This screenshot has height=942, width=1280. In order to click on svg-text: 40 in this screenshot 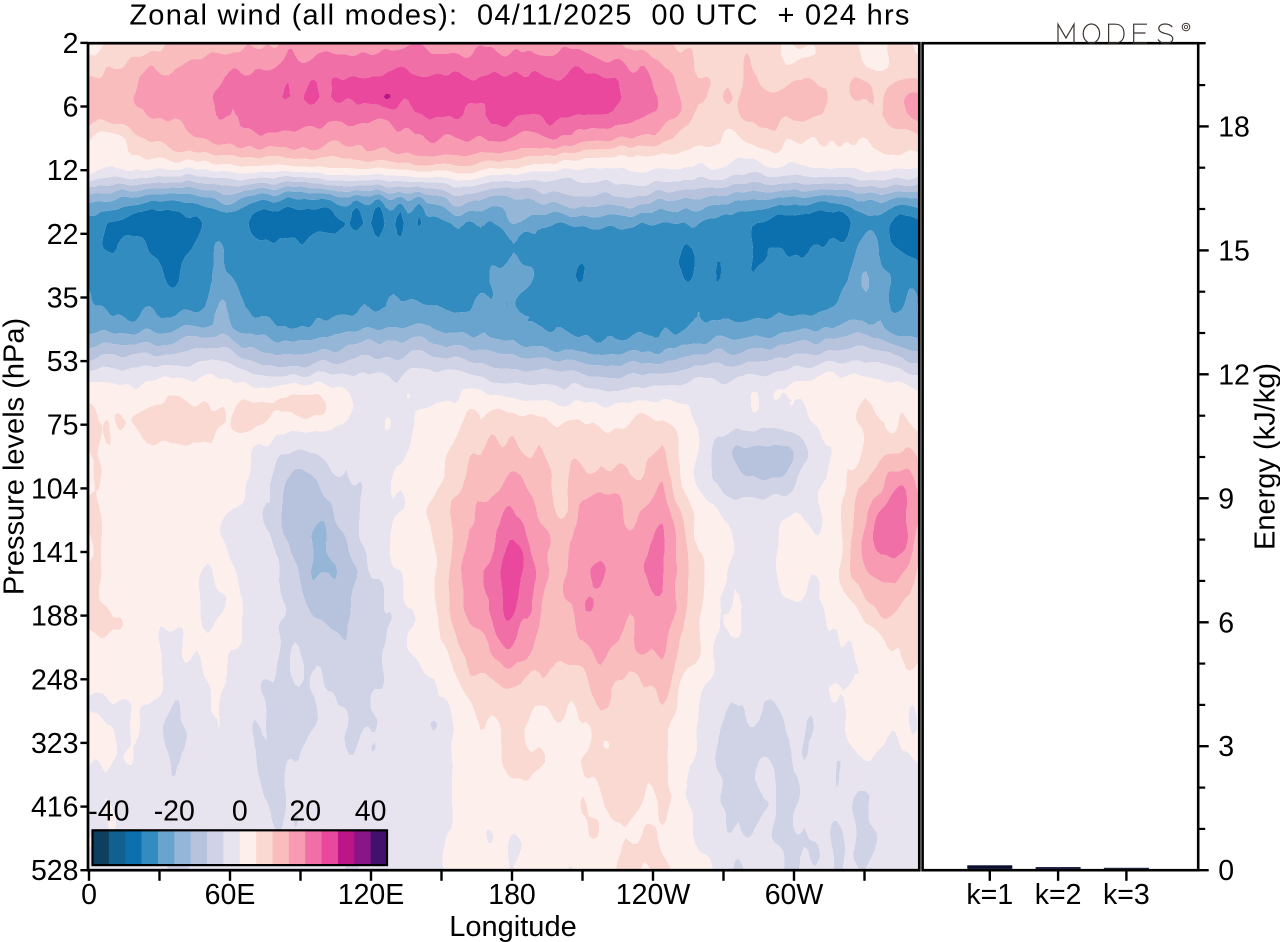, I will do `click(371, 812)`.